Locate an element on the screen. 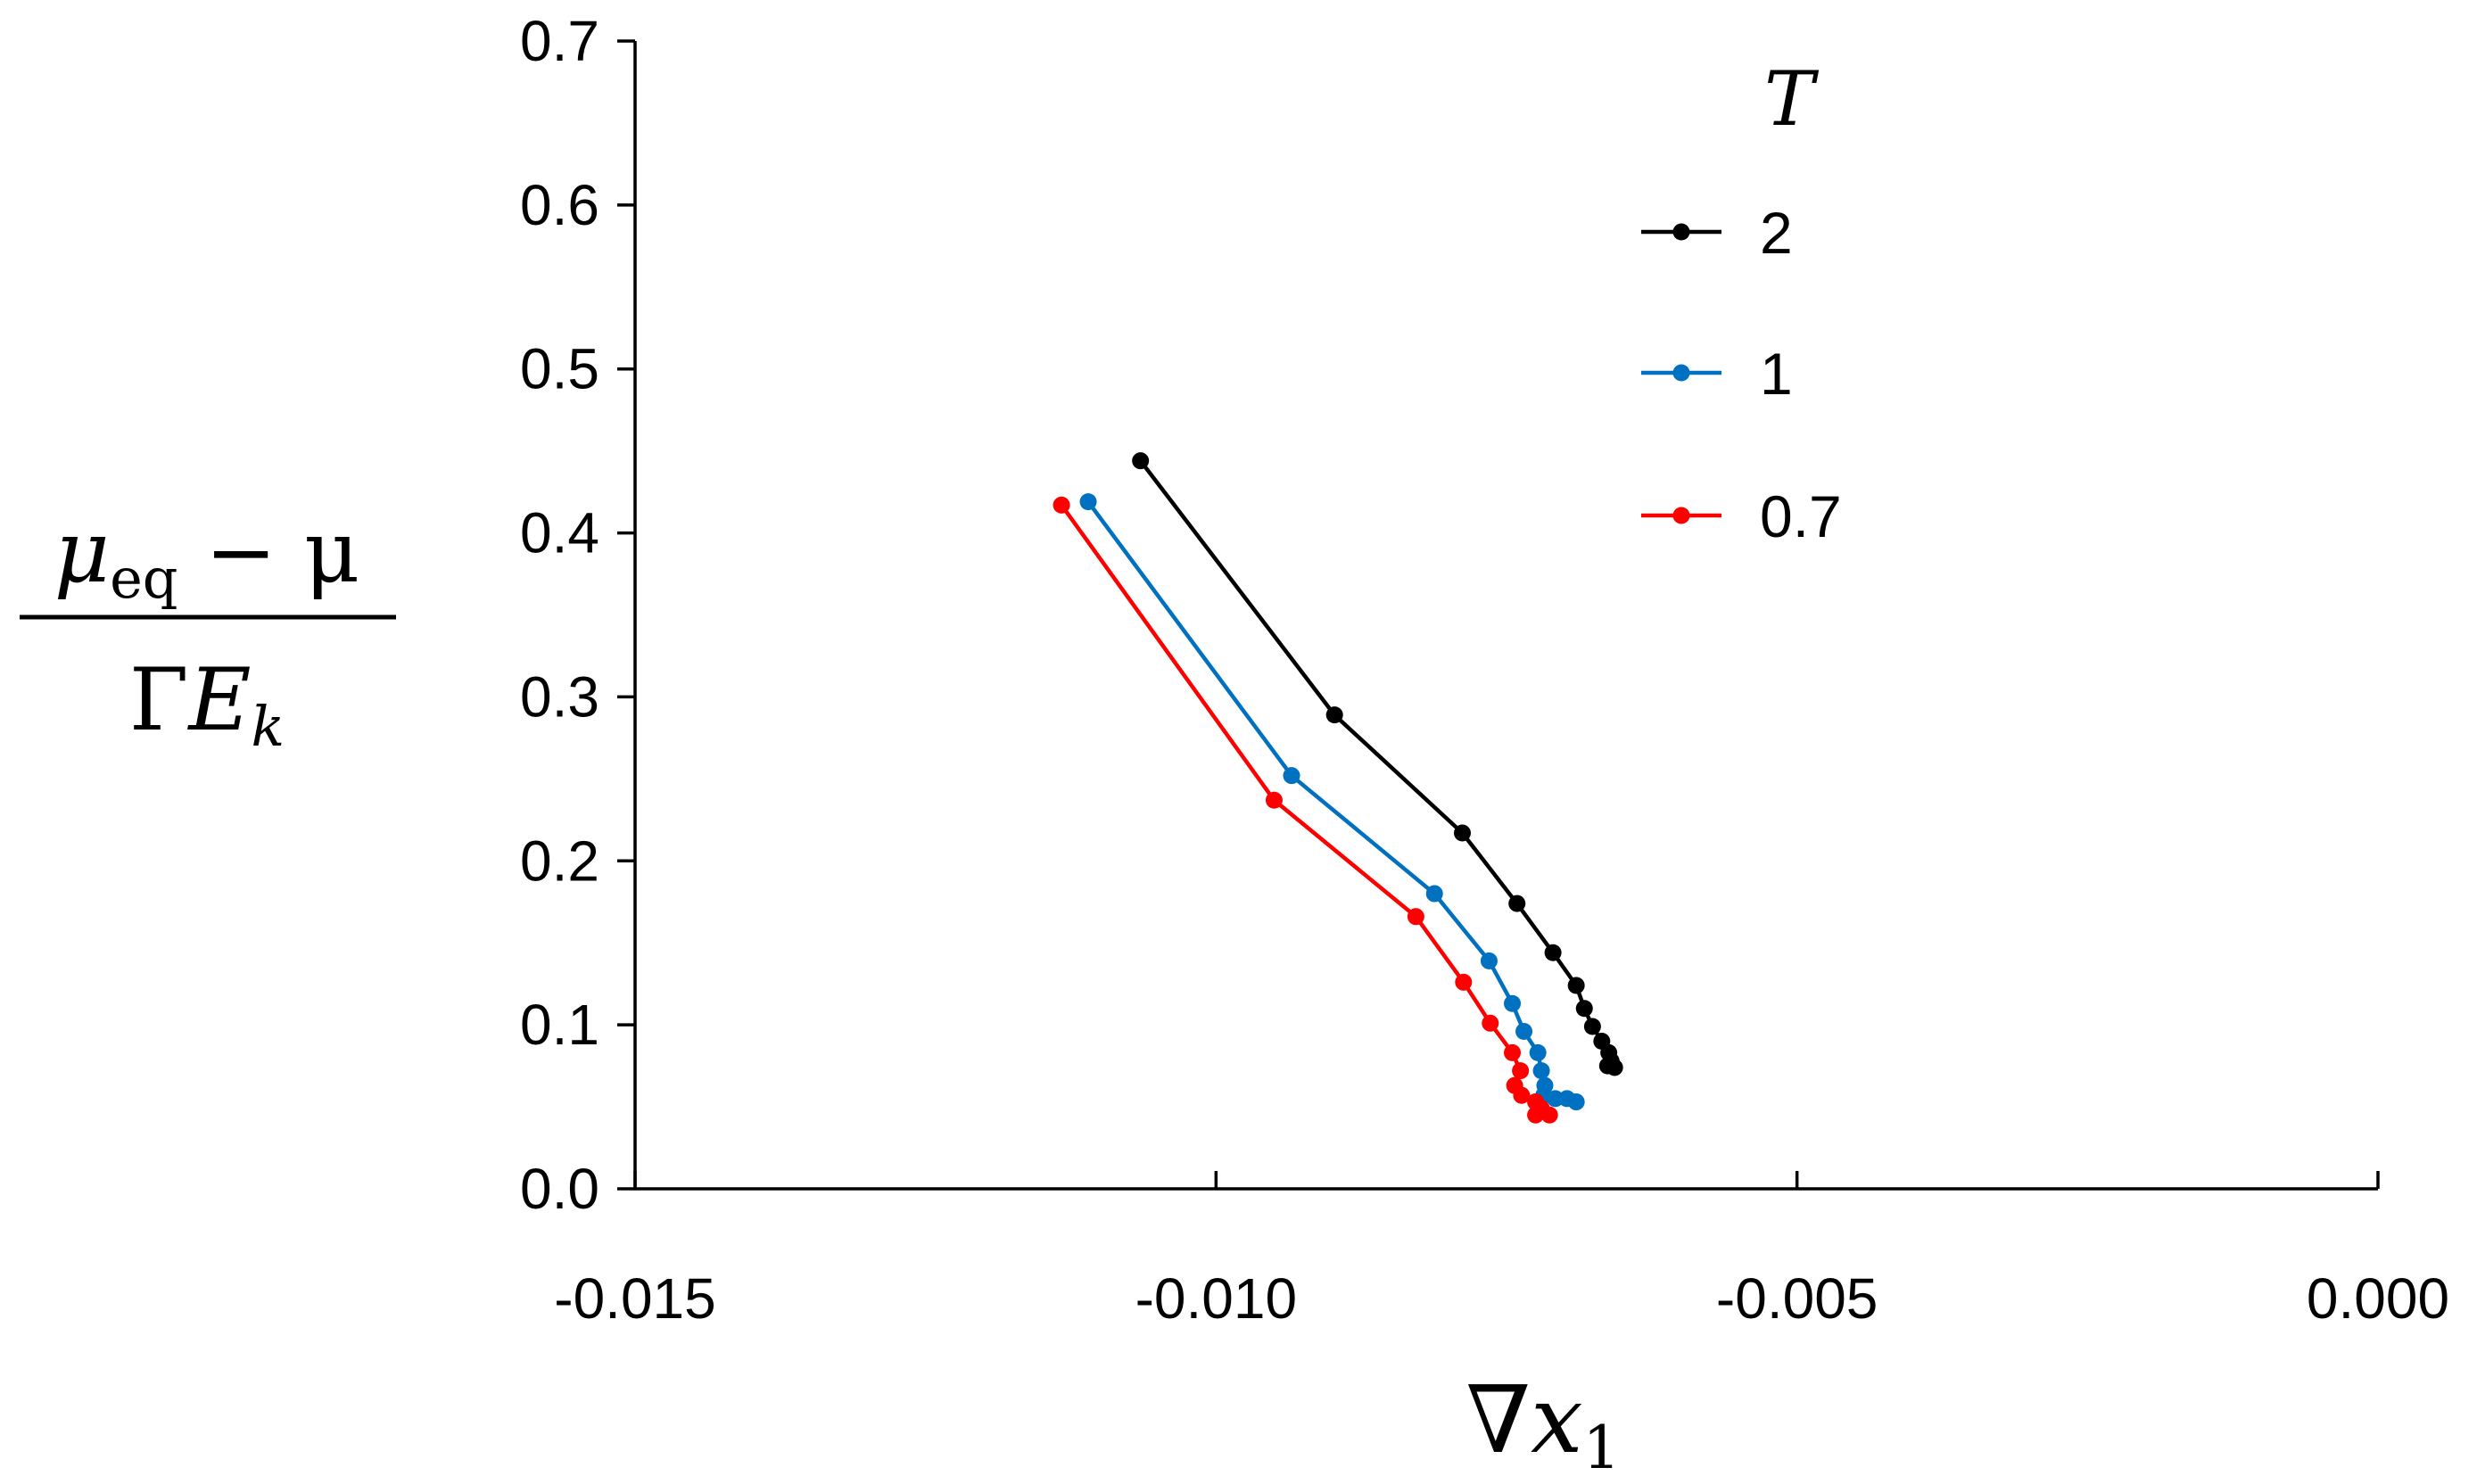 The height and width of the screenshot is (1484, 2485). y-axis-label: μeq − μ ΓEk is located at coordinates (208, 630).